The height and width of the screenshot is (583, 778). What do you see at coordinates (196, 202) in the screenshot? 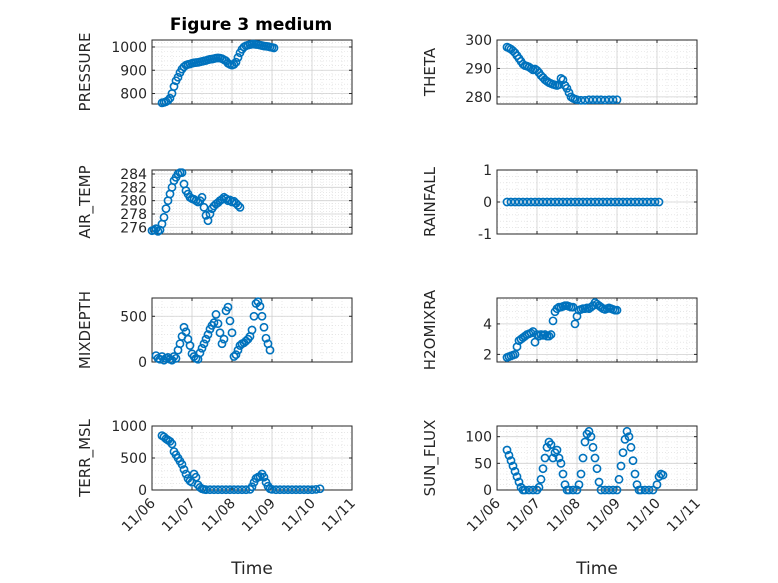
I see `series-air_temp` at bounding box center [196, 202].